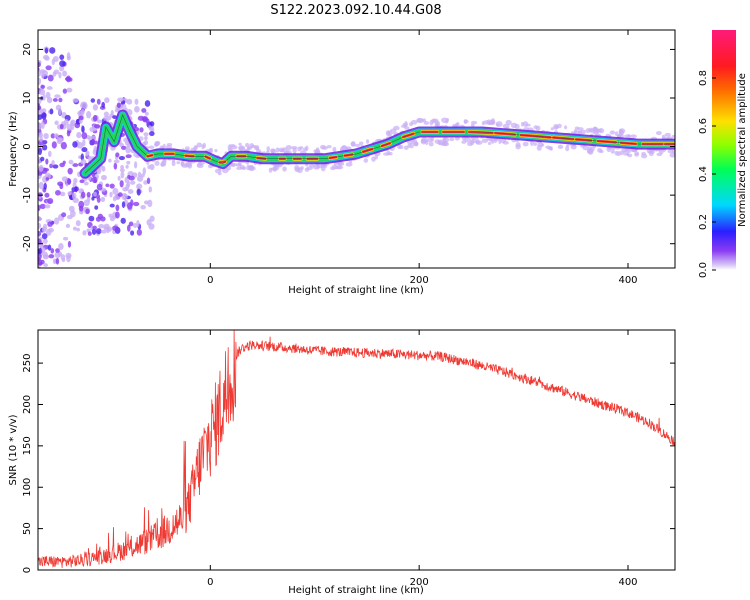 Image resolution: width=750 pixels, height=600 pixels. What do you see at coordinates (356, 590) in the screenshot?
I see `snr-x-label: Height of straight line (km)` at bounding box center [356, 590].